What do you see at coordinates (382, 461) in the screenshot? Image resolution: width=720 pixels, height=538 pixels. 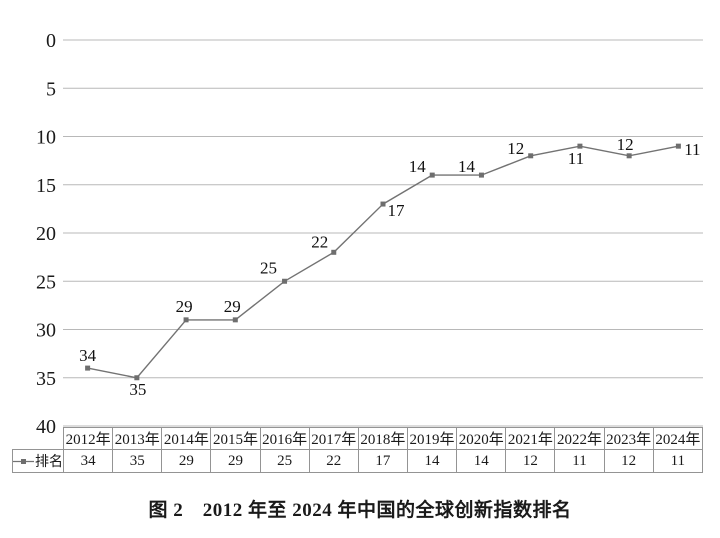 I see `value-cell: 17` at bounding box center [382, 461].